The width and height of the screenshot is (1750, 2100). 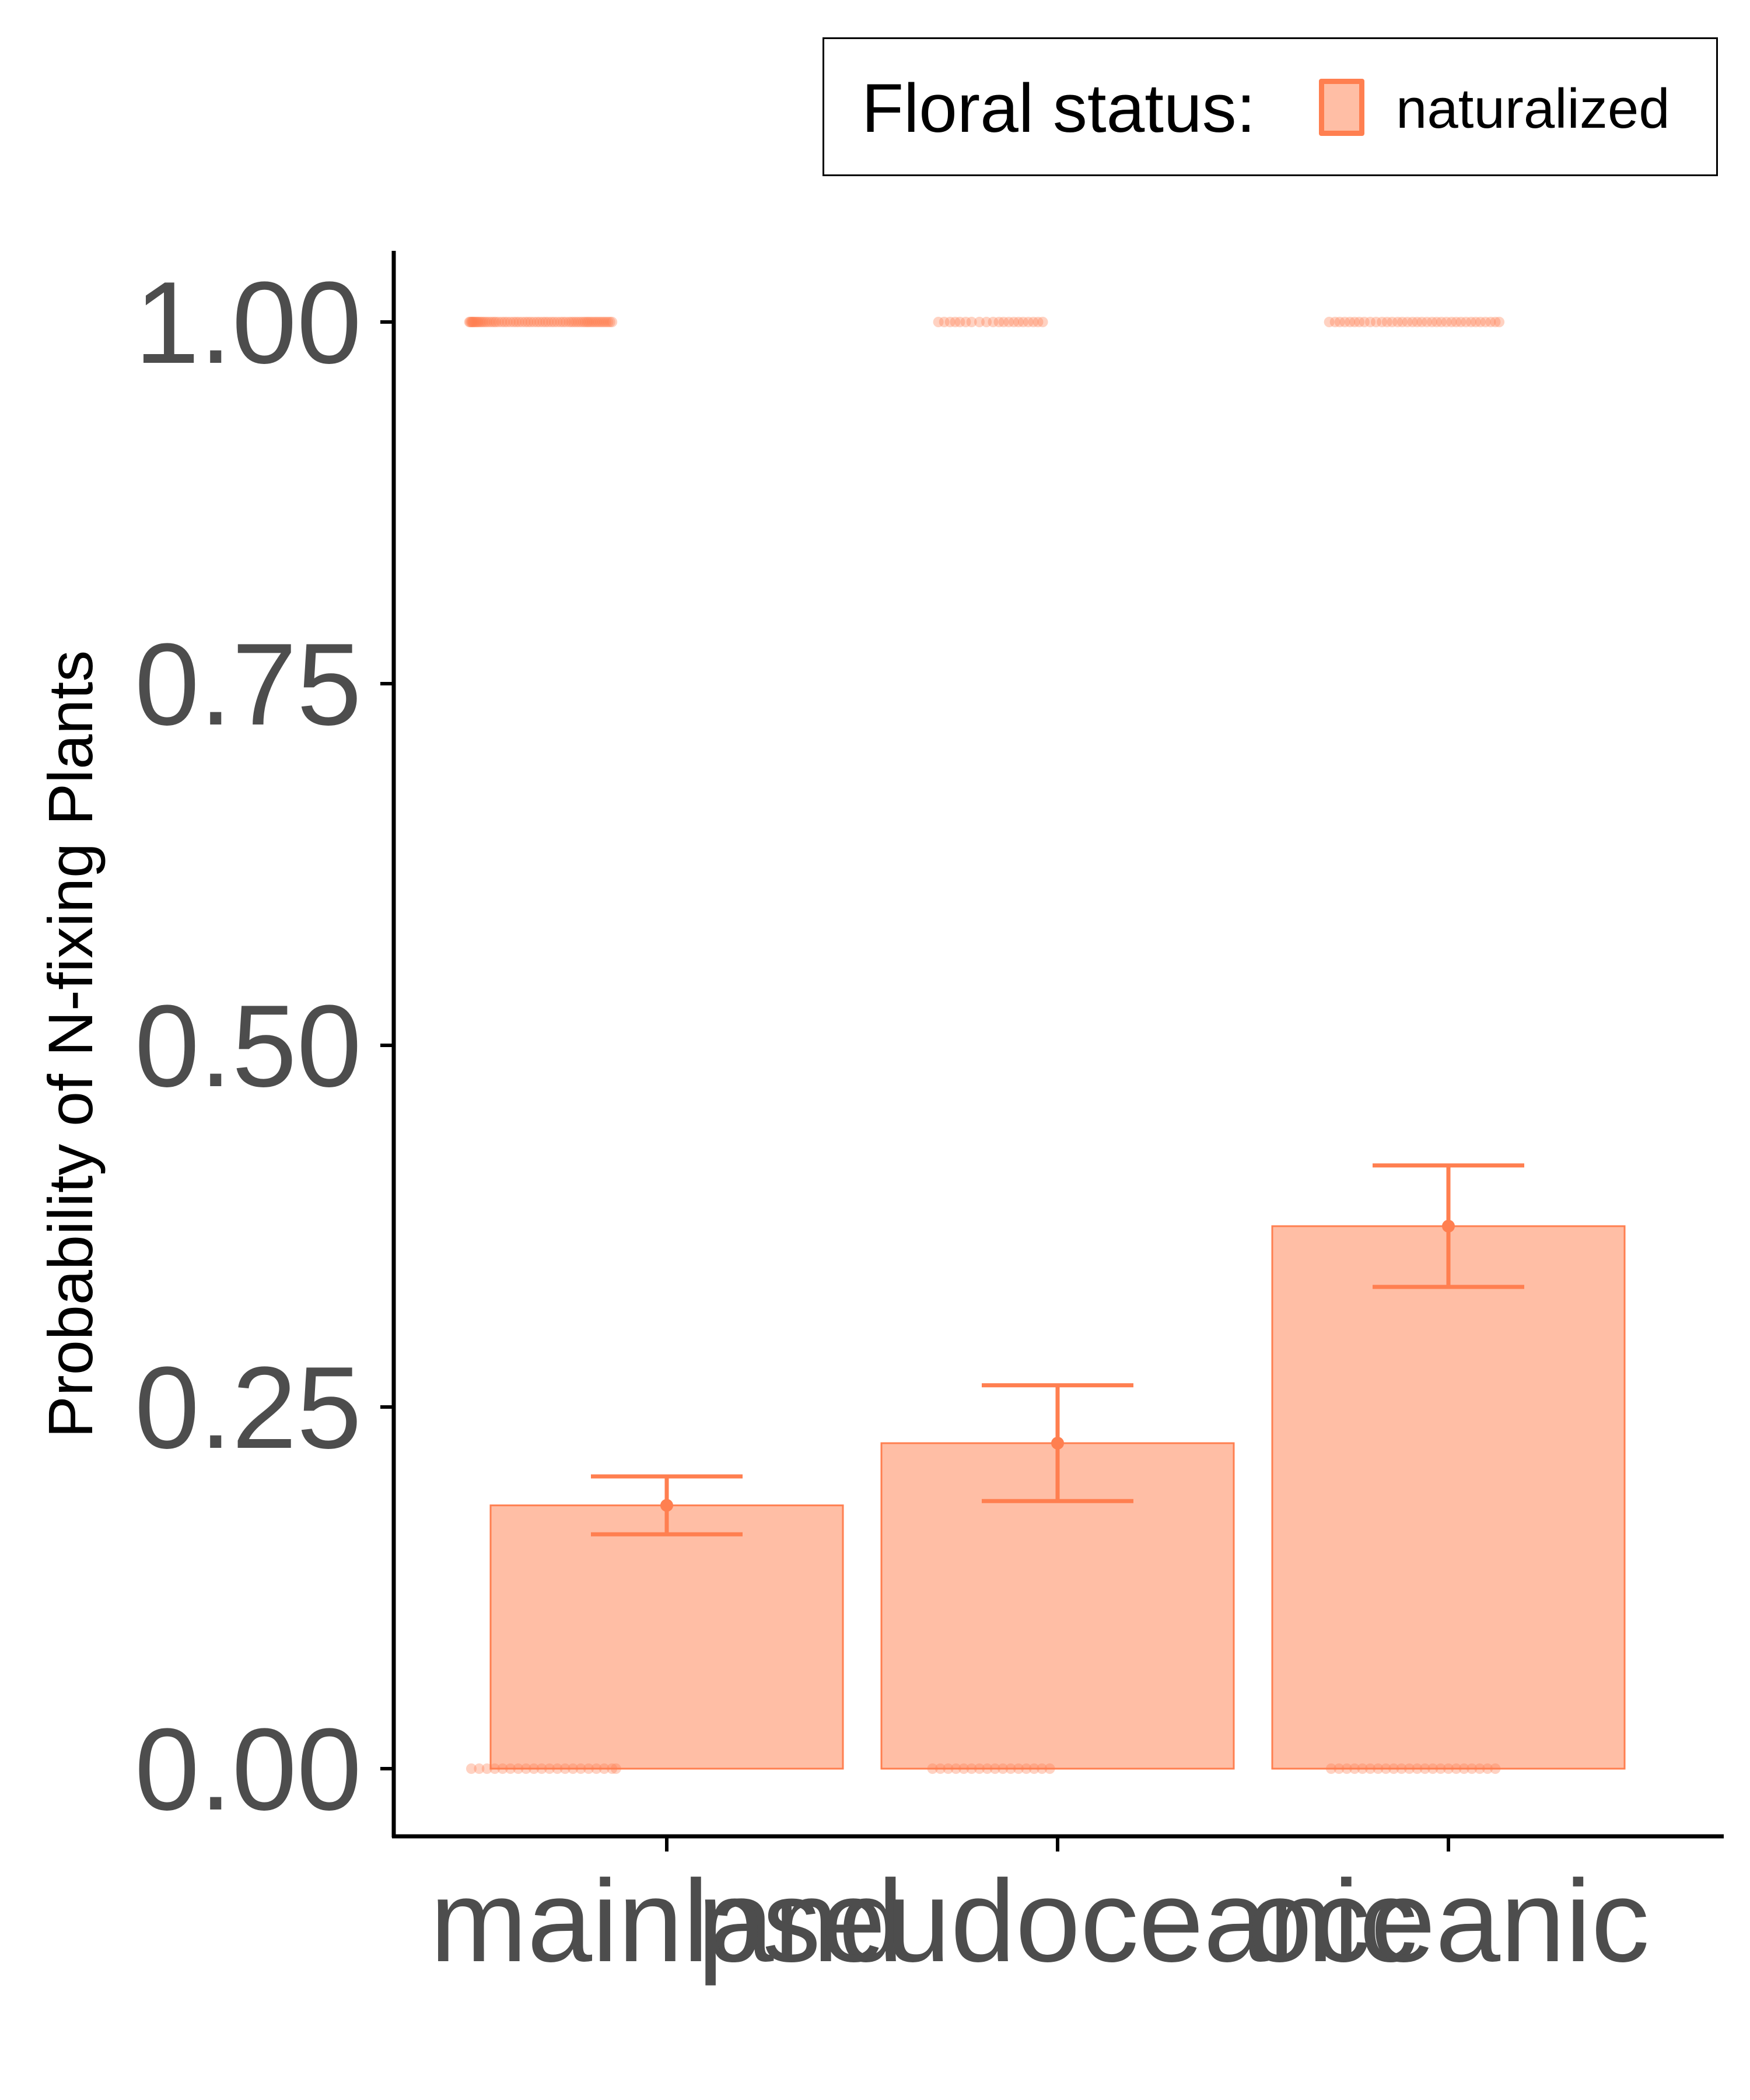 I want to click on legend: Floral status: naturalized, so click(x=1270, y=106).